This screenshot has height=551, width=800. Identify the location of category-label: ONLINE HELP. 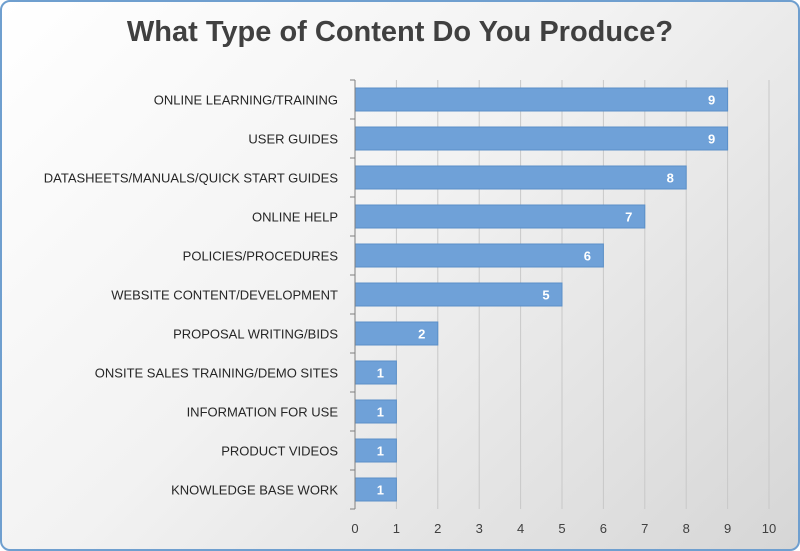
(295, 217).